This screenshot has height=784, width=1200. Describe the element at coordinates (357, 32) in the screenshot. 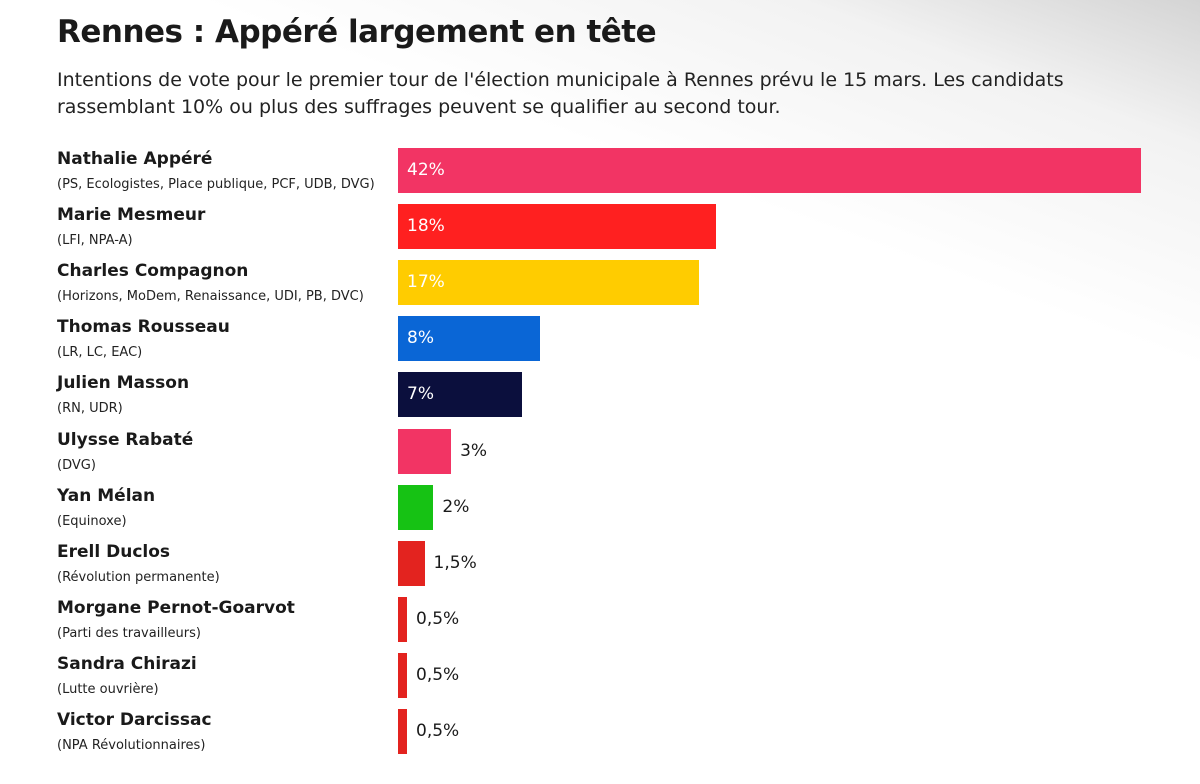

I see `chart-title: Rennes : Appéré largement en tête` at that location.